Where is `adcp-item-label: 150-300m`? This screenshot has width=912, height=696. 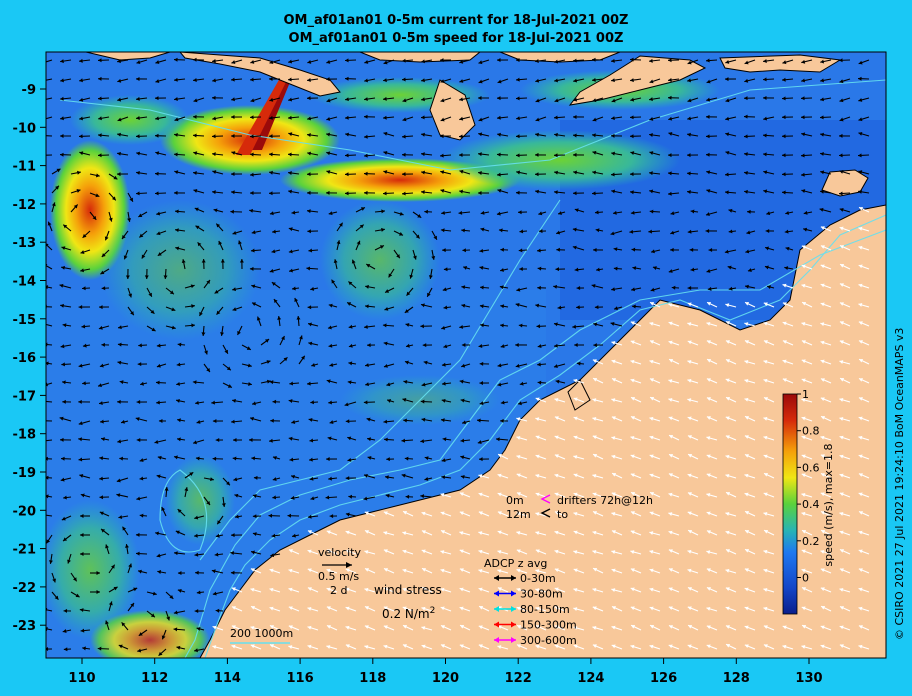
adcp-item-label: 150-300m is located at coordinates (548, 625).